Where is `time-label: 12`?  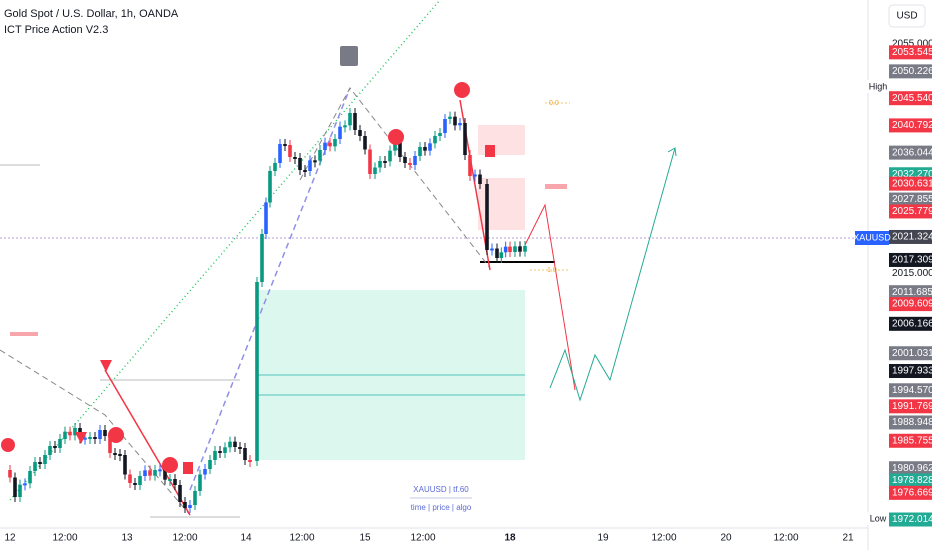
time-label: 12 is located at coordinates (10, 538).